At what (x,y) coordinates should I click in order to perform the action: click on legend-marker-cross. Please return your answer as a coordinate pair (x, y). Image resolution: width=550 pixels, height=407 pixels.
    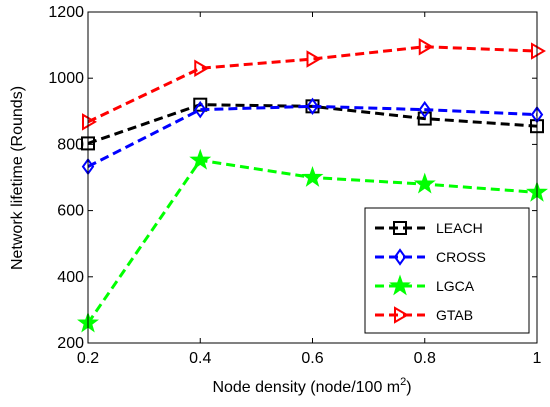
    Looking at the image, I should click on (400, 257).